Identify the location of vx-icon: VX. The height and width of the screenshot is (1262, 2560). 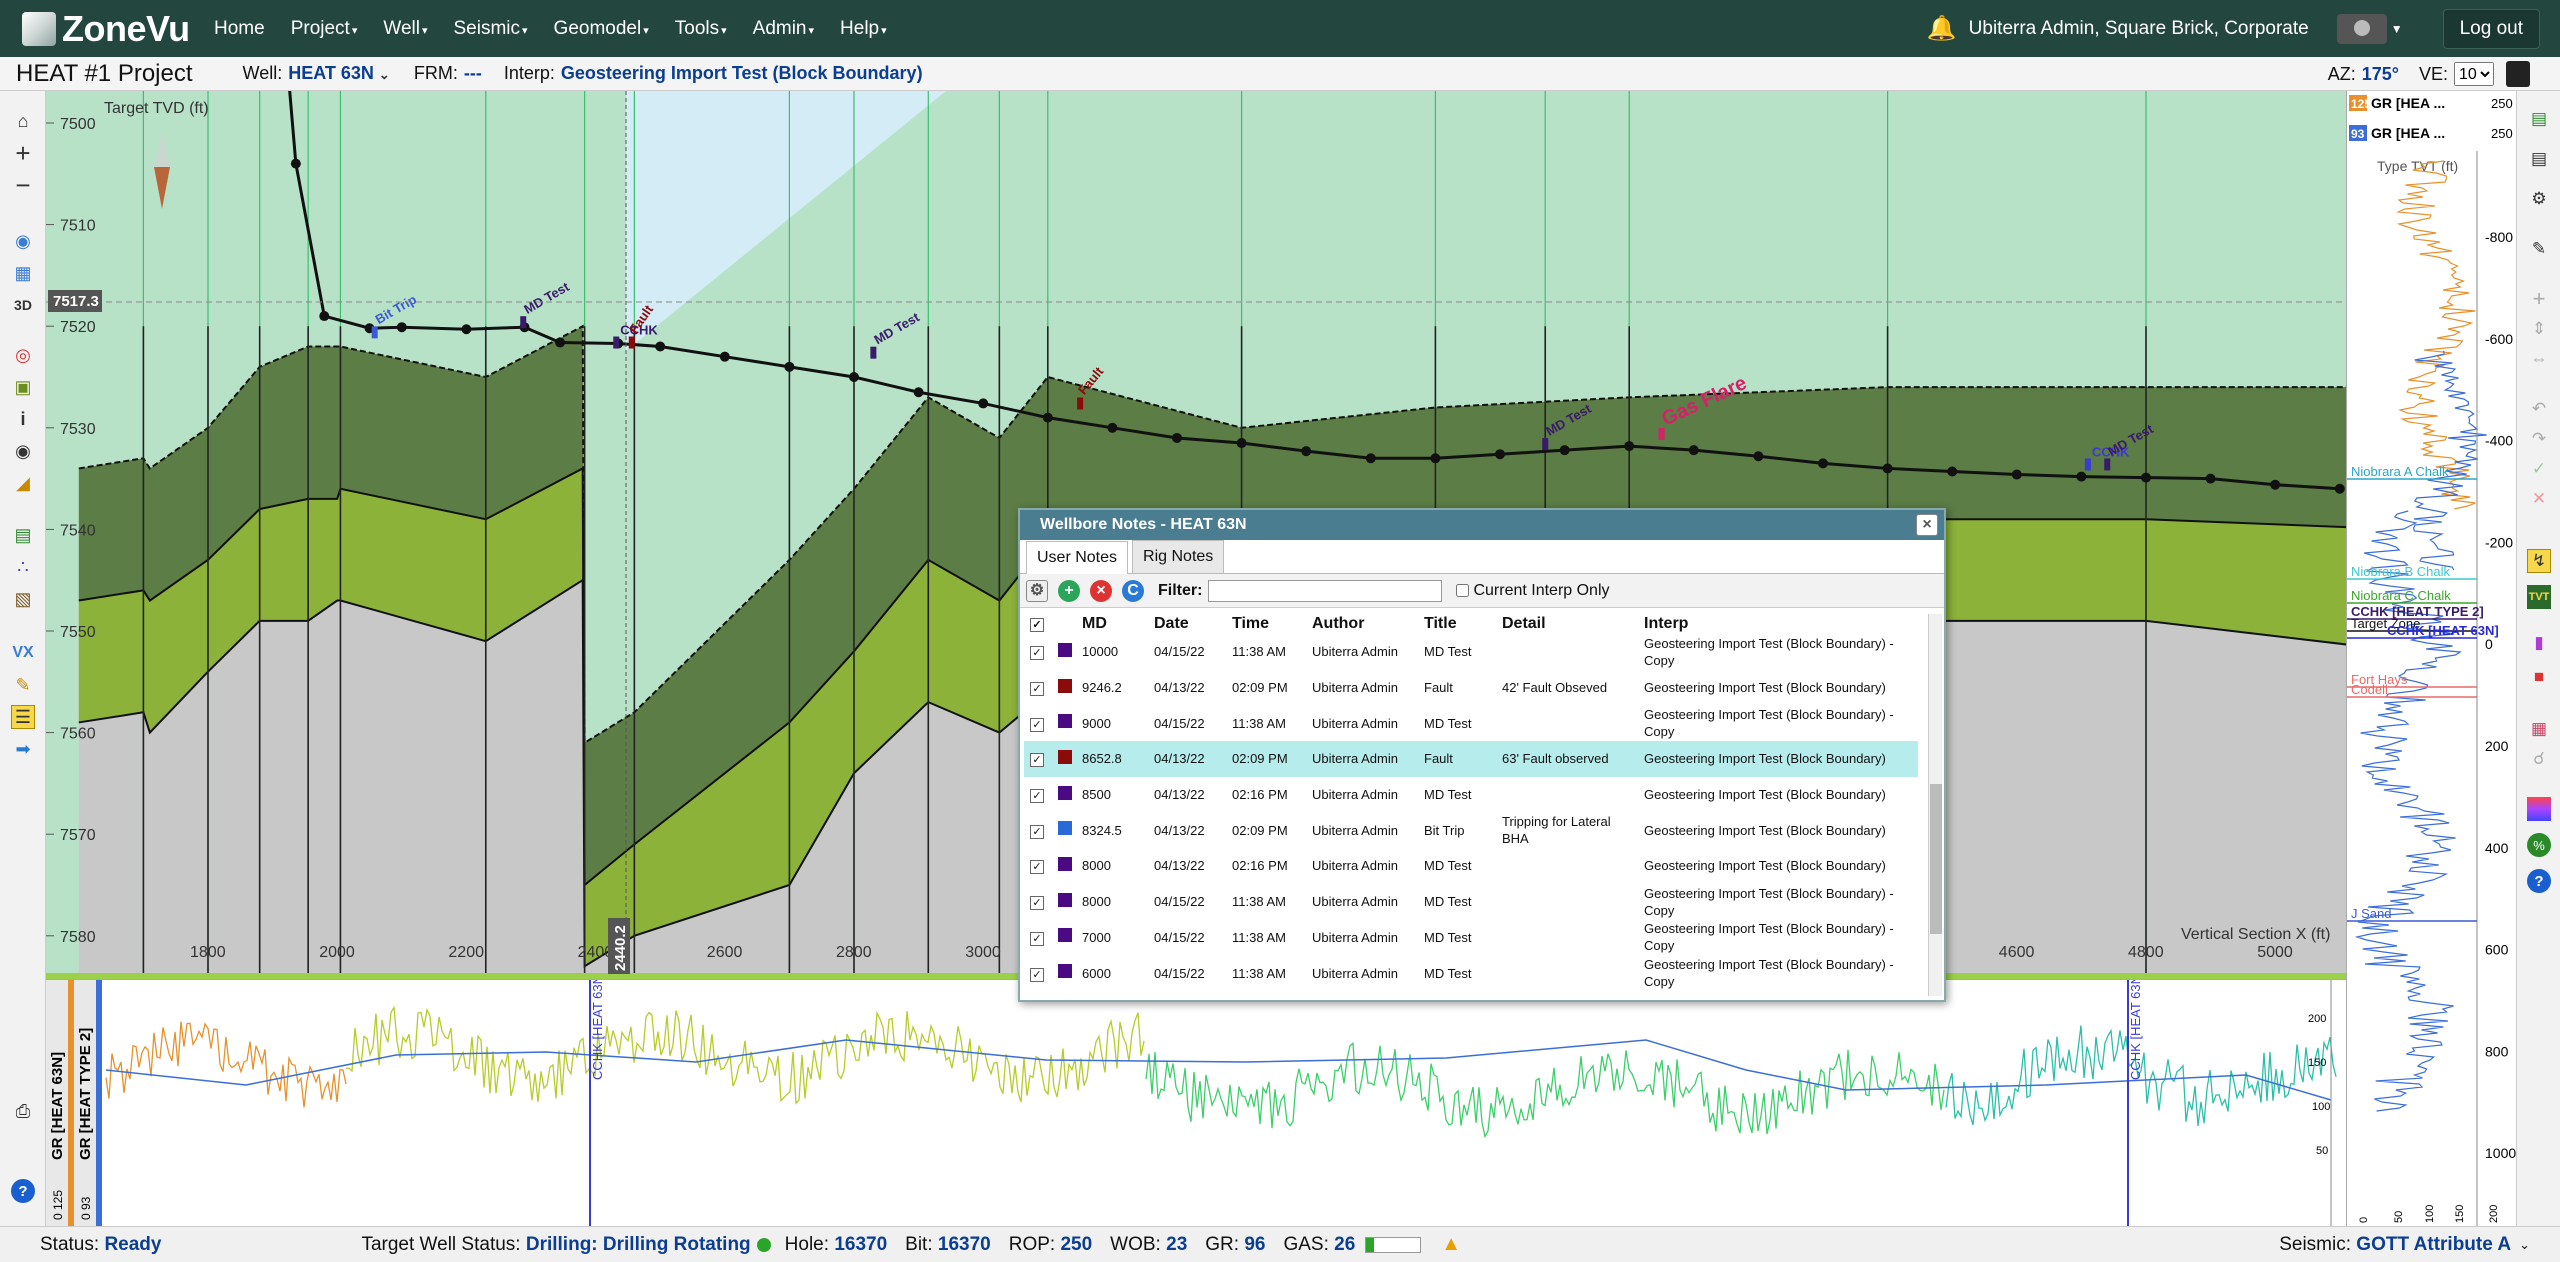
(23, 652).